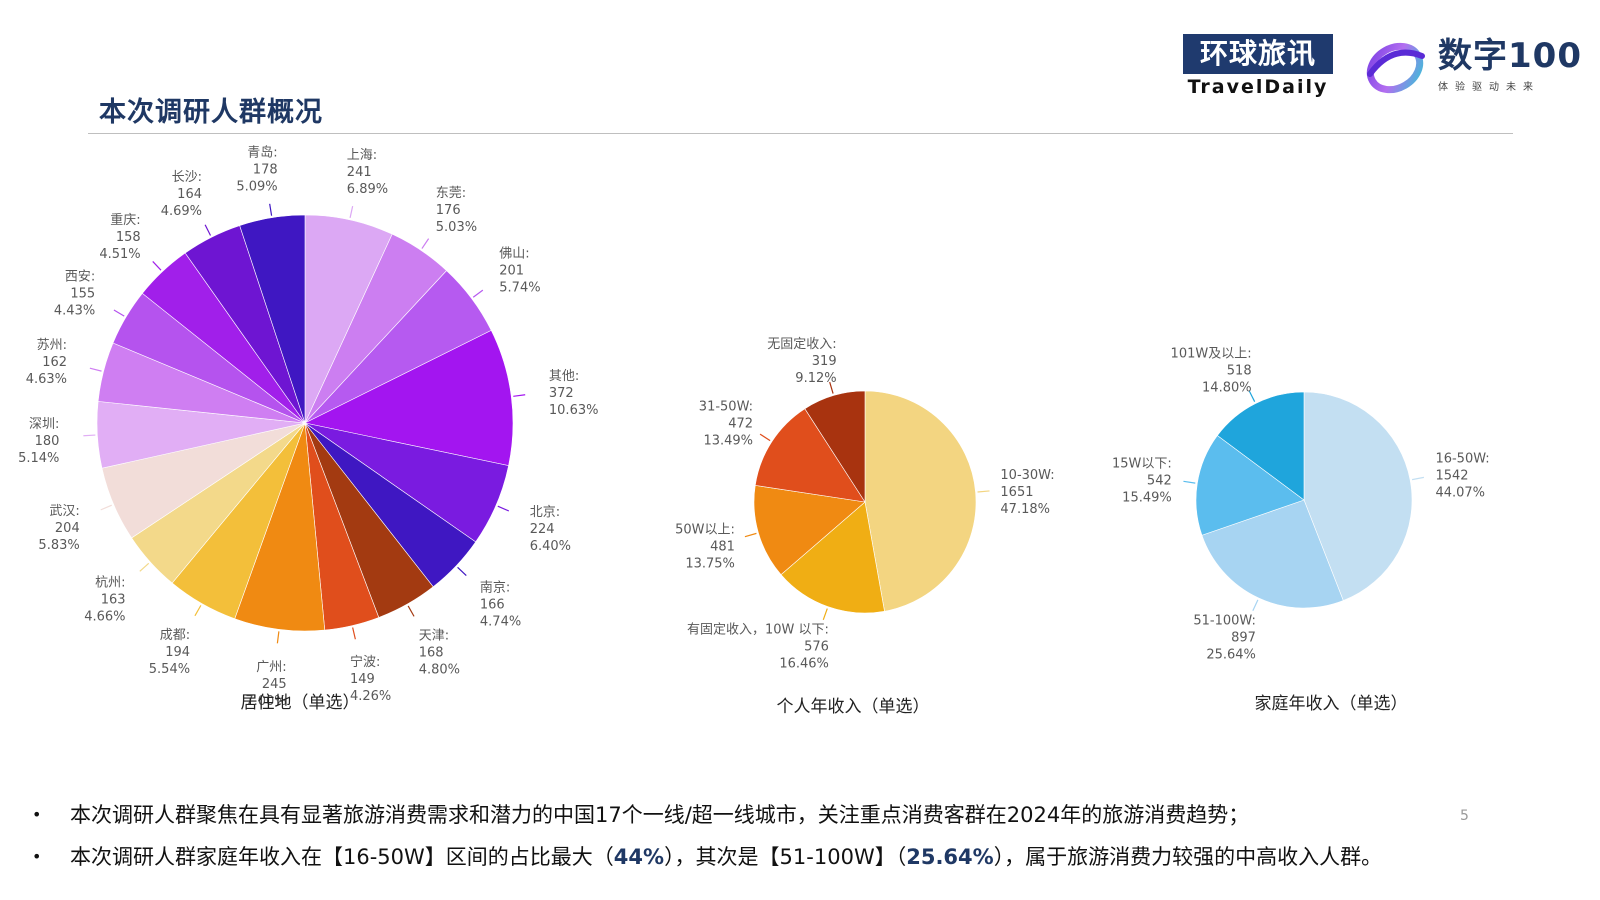  I want to click on slice-label-value: 241, so click(359, 172).